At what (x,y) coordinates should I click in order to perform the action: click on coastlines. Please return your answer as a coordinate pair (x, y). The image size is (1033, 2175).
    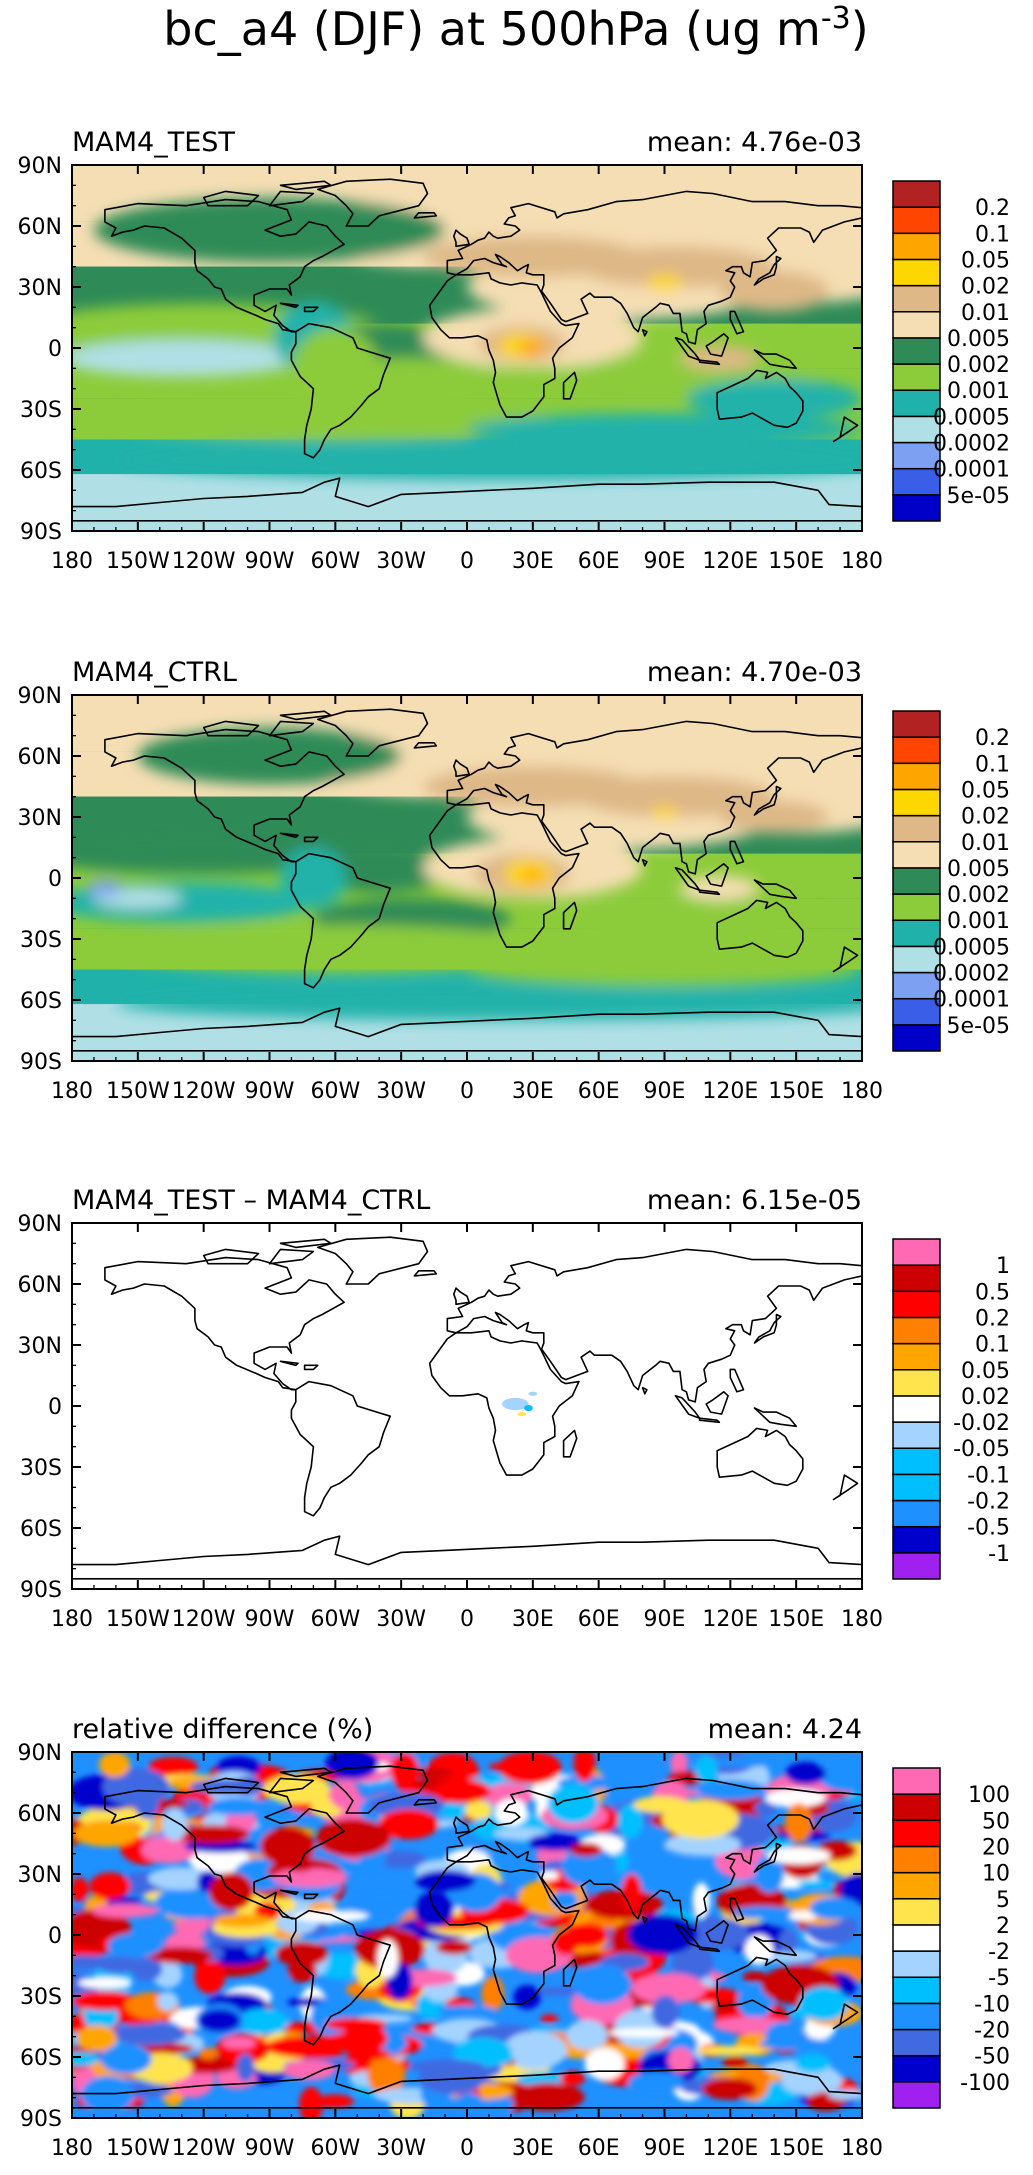
    Looking at the image, I should click on (467, 350).